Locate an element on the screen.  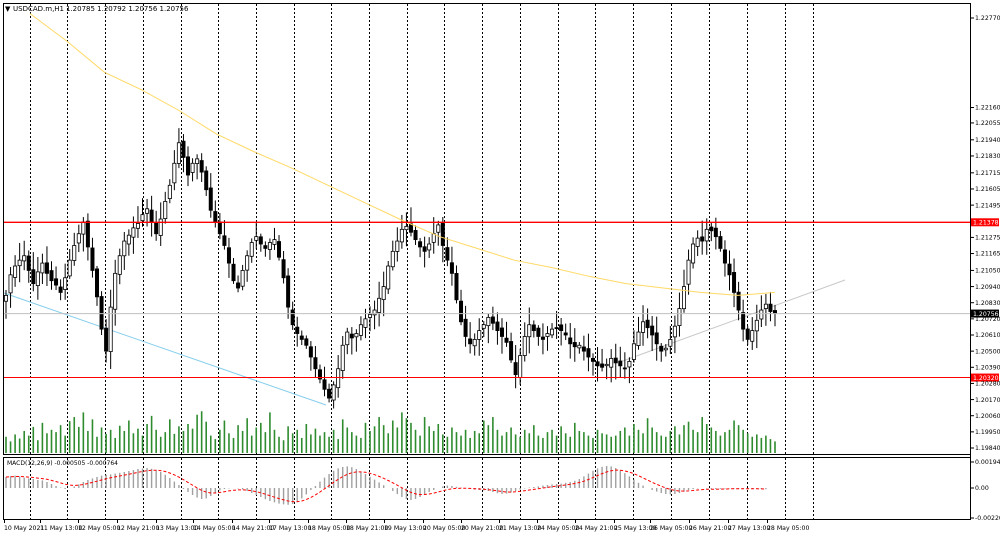
header-arrow-icon: ▼ is located at coordinates (8, 9).